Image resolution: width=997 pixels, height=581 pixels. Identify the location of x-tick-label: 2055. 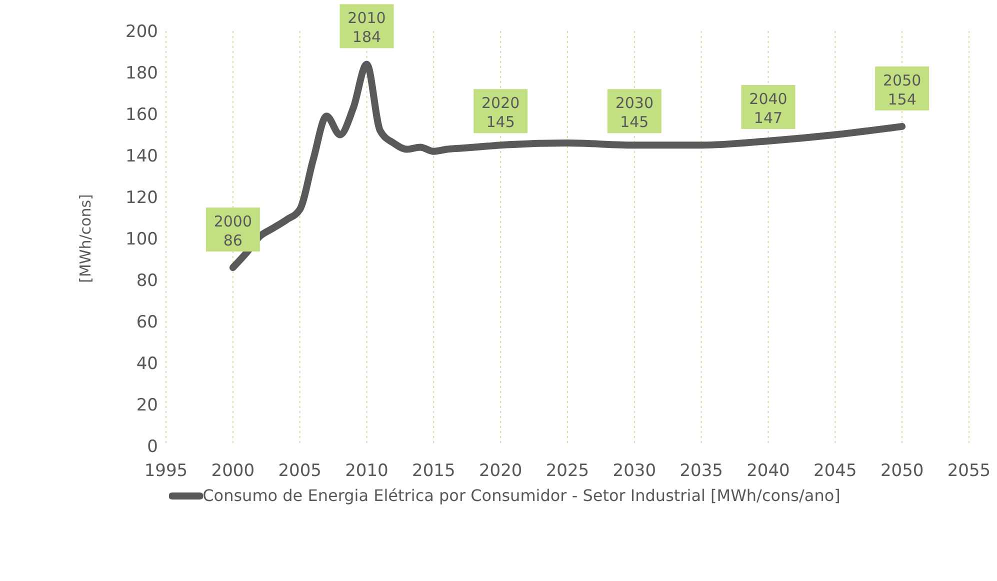
(969, 471).